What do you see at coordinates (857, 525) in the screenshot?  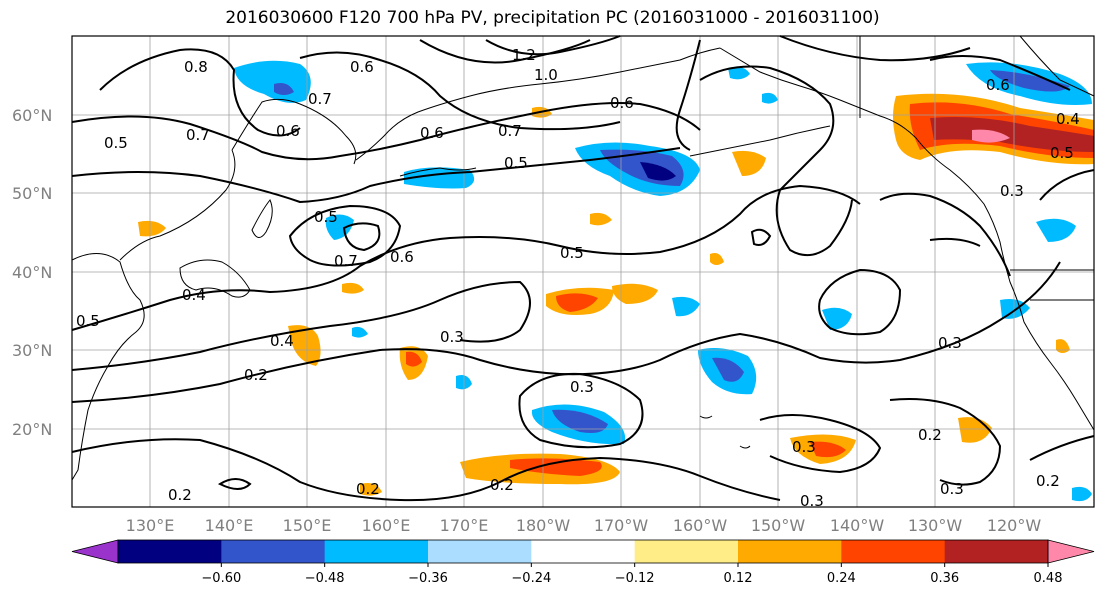 I see `lon-label: 140°W` at bounding box center [857, 525].